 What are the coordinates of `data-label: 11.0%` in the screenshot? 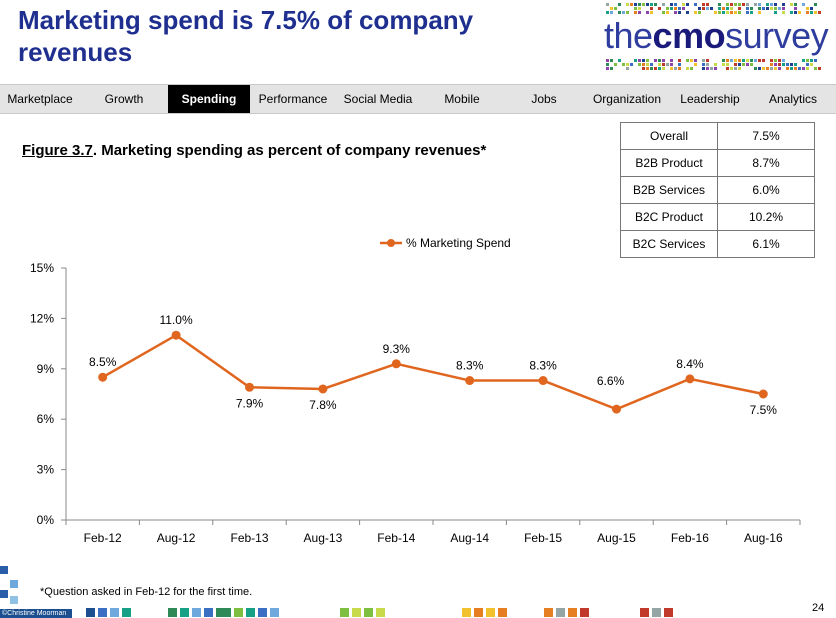 It's located at (176, 320).